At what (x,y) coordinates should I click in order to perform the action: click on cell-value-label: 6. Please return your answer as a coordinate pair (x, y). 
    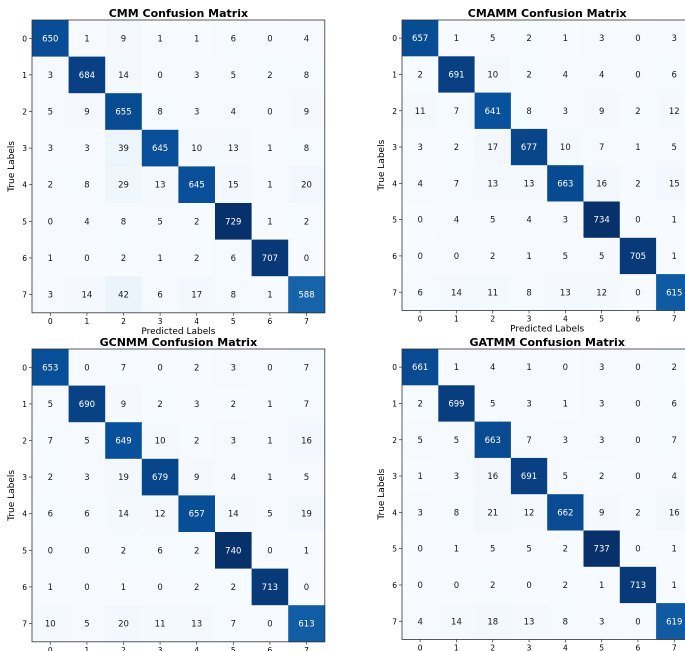
    Looking at the image, I should click on (50, 515).